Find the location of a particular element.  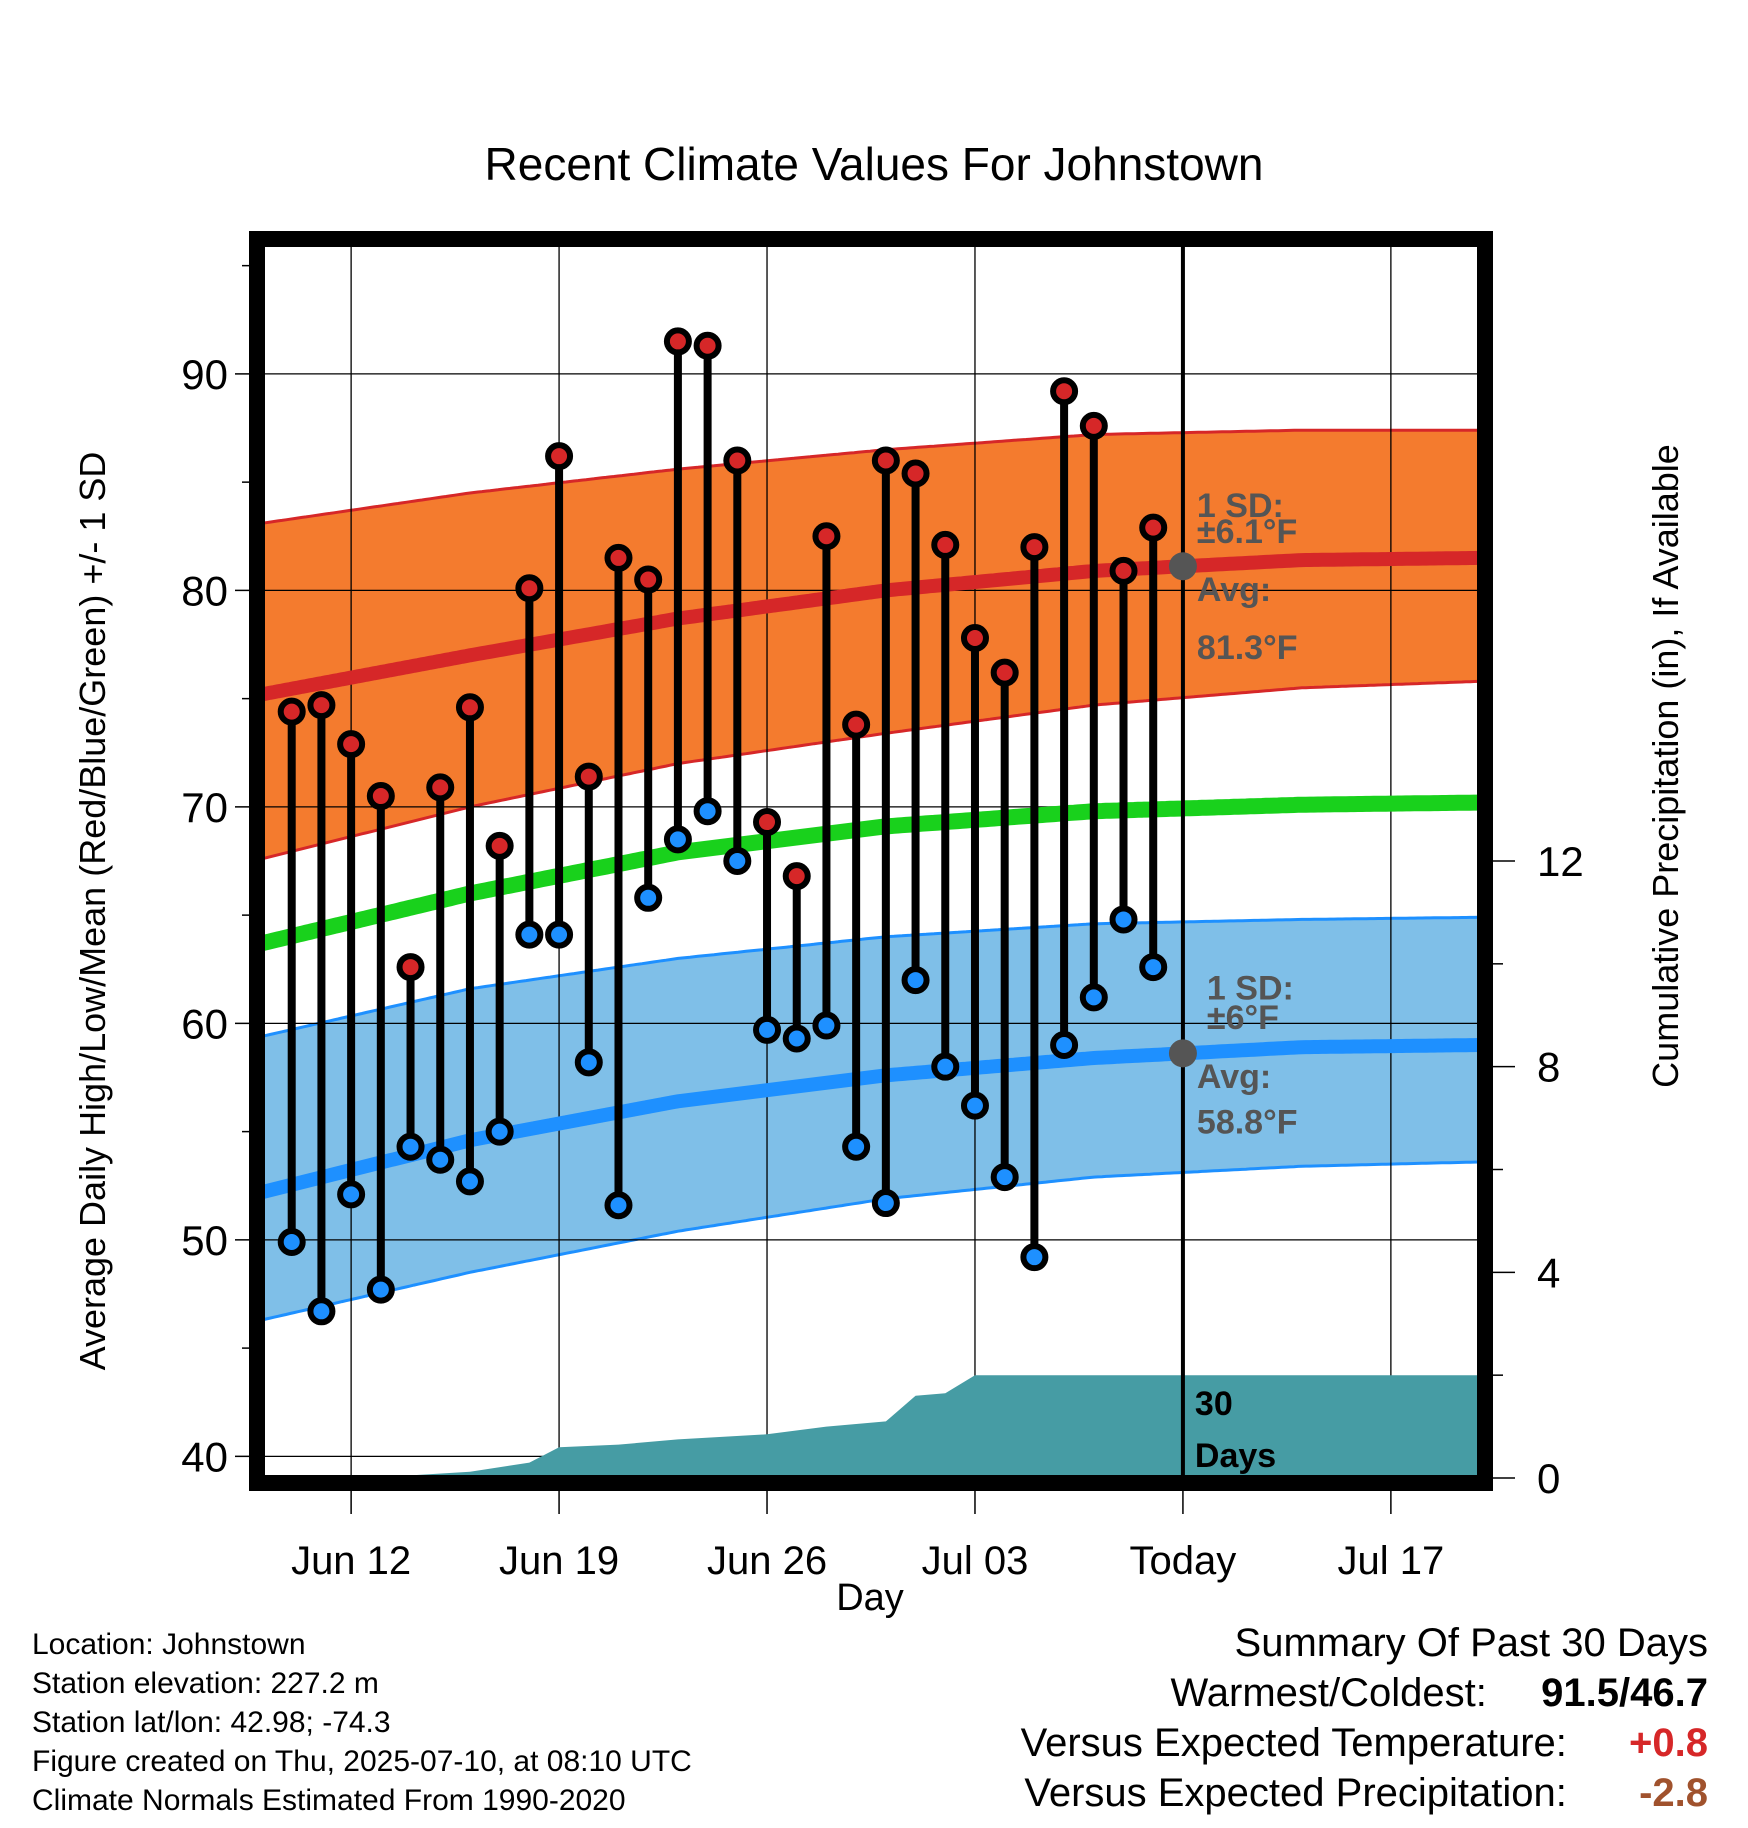

summary-warmest-row: Warmest/Coldest: 91.5/46.7 is located at coordinates (1365, 1693).